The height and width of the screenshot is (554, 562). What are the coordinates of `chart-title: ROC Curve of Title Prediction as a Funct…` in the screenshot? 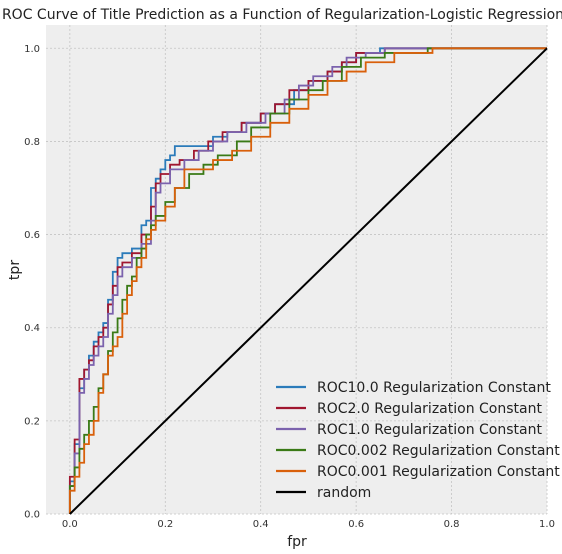 It's located at (282, 15).